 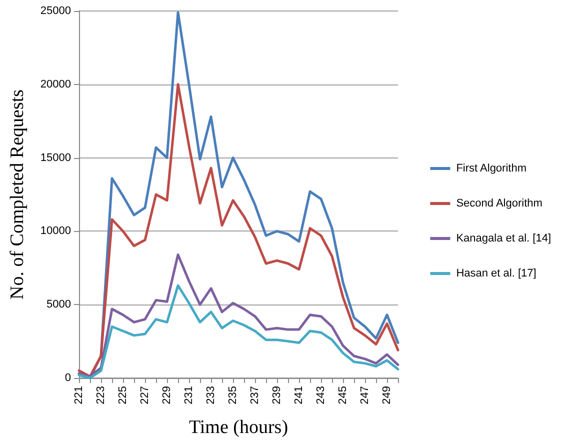 I want to click on legend-label: First Algorithm, so click(x=491, y=168).